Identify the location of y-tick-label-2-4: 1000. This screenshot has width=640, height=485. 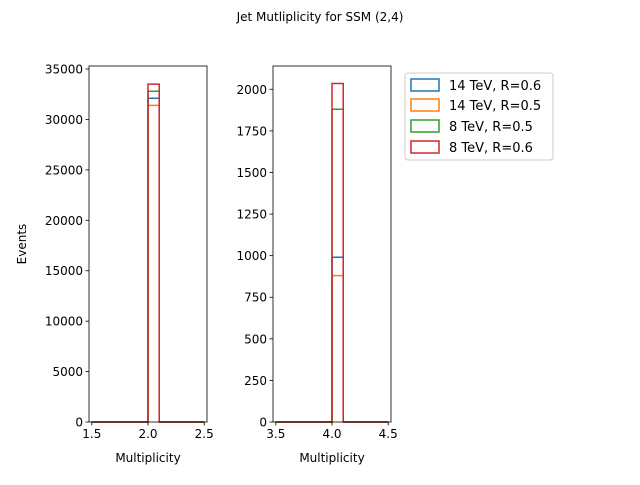
(251, 256).